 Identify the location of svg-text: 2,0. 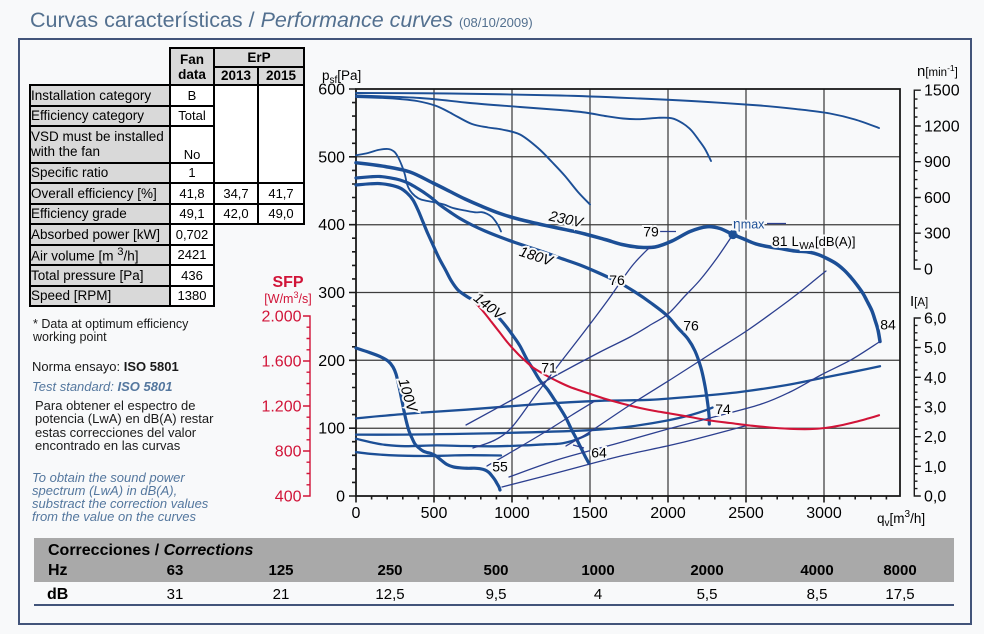
(935, 437).